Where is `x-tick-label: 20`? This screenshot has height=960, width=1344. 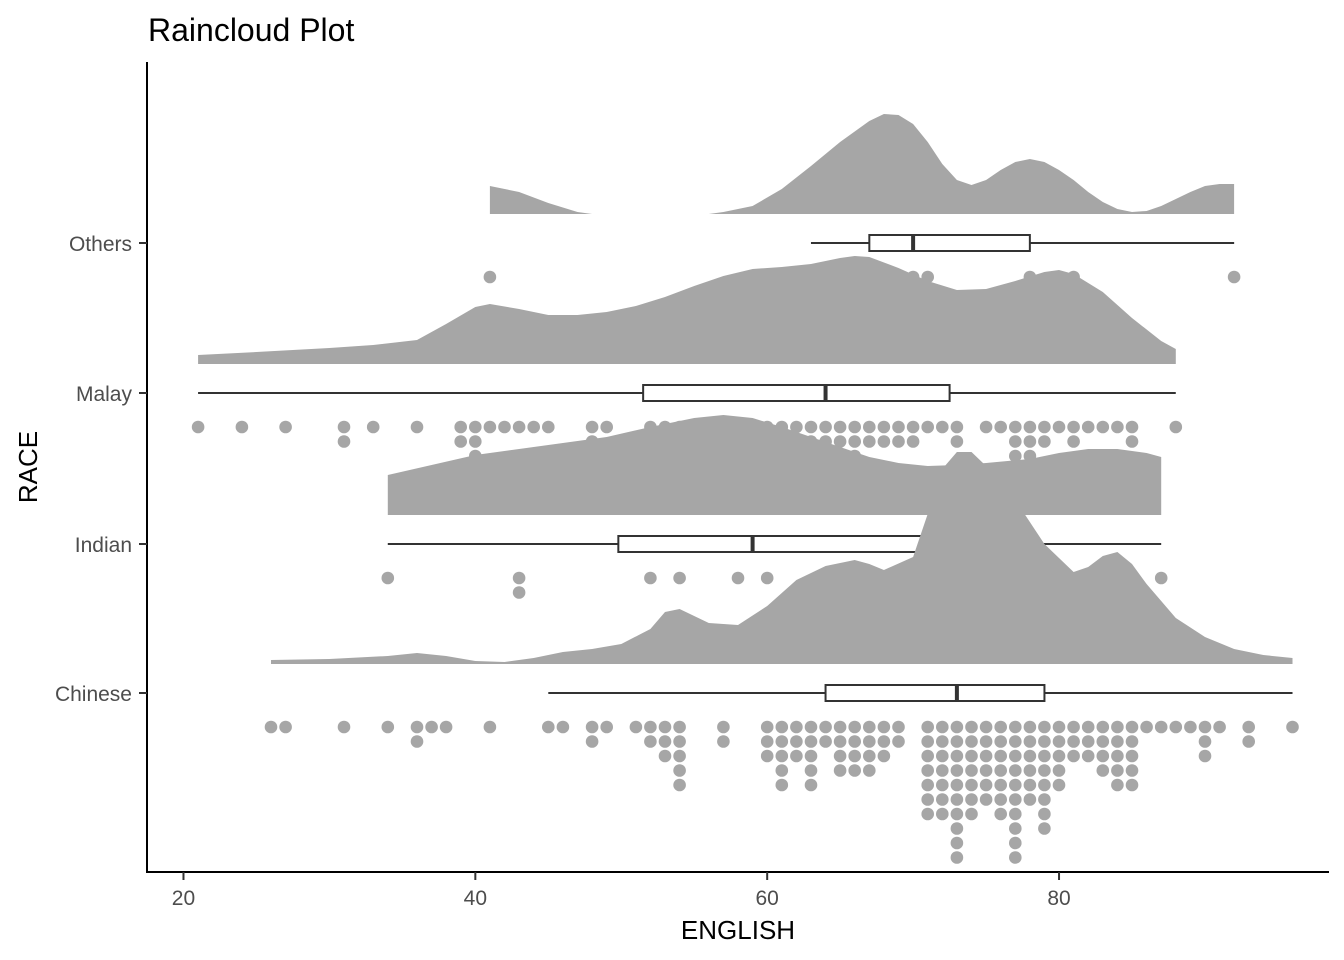 x-tick-label: 20 is located at coordinates (183, 898).